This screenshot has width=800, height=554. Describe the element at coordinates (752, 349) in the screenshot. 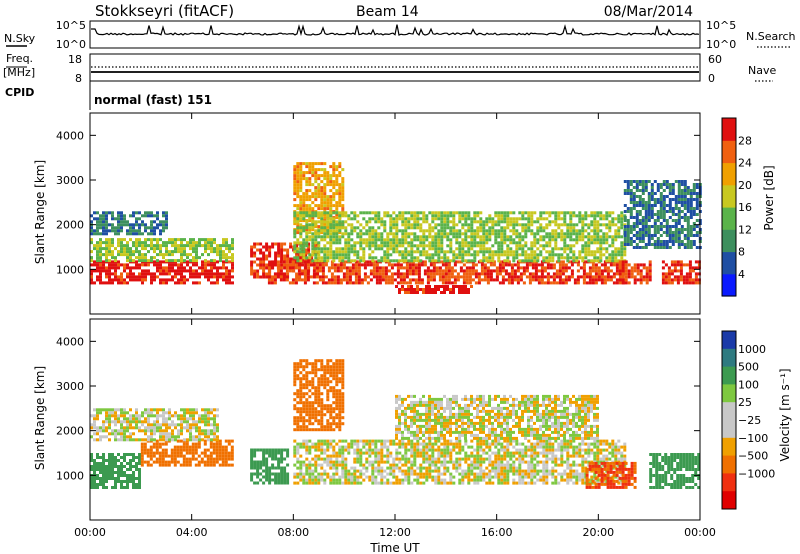

I see `vel-cbar-tick-0: 1000` at that location.